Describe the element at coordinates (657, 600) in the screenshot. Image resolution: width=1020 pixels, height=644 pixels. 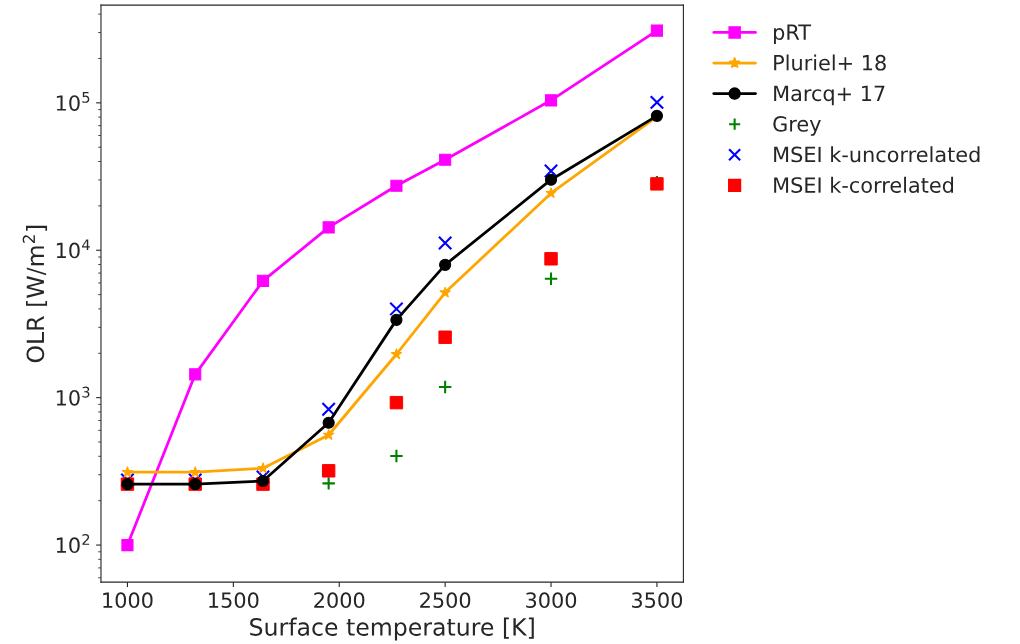
I see `x-tick-label: 3500` at that location.